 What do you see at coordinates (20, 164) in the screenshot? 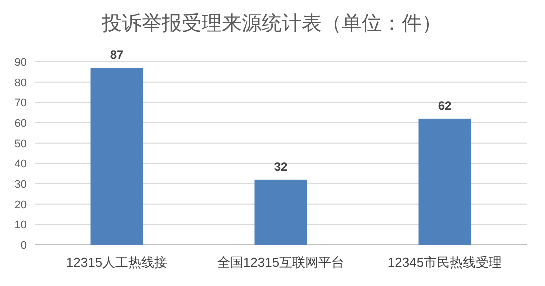
I see `y-tick-label: 40` at bounding box center [20, 164].